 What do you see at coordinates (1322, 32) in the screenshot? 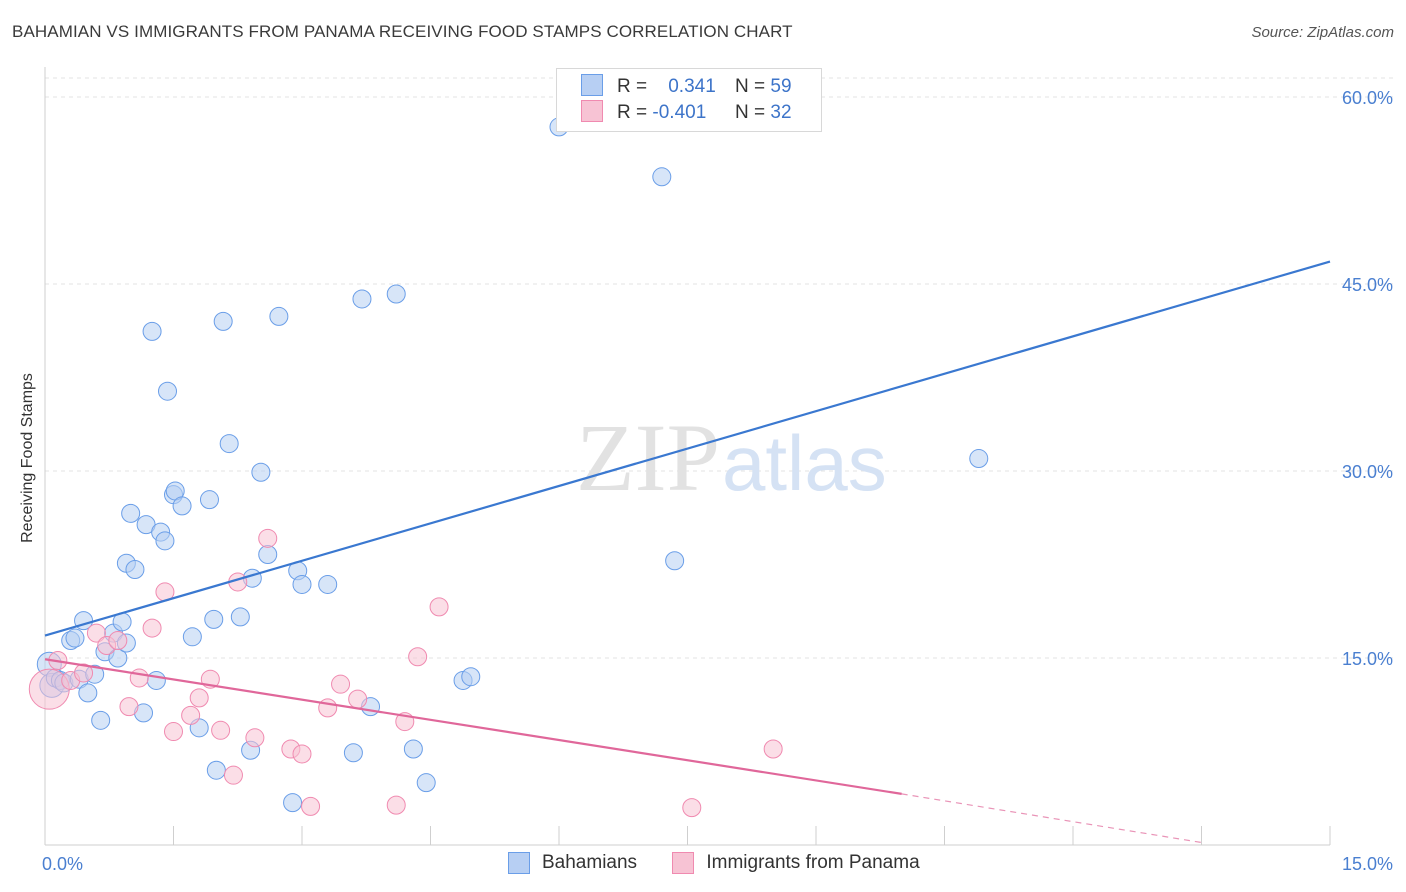
I see `chart-source: Source: ZipAtlas.com` at bounding box center [1322, 32].